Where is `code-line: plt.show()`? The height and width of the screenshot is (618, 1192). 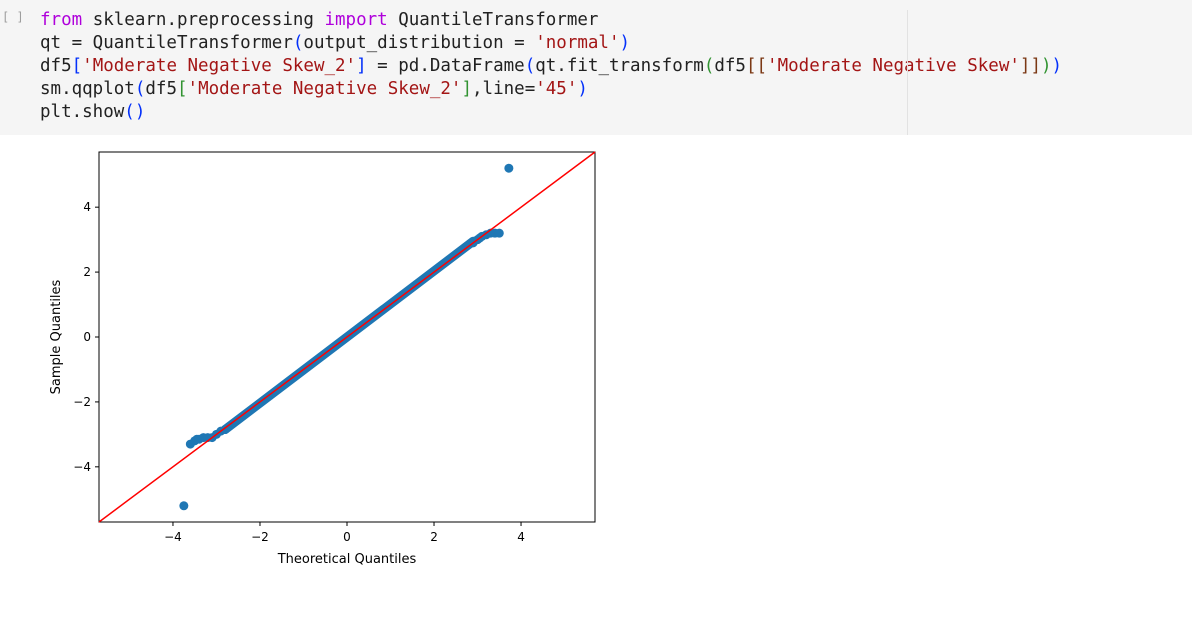
code-line: plt.show() is located at coordinates (92, 112).